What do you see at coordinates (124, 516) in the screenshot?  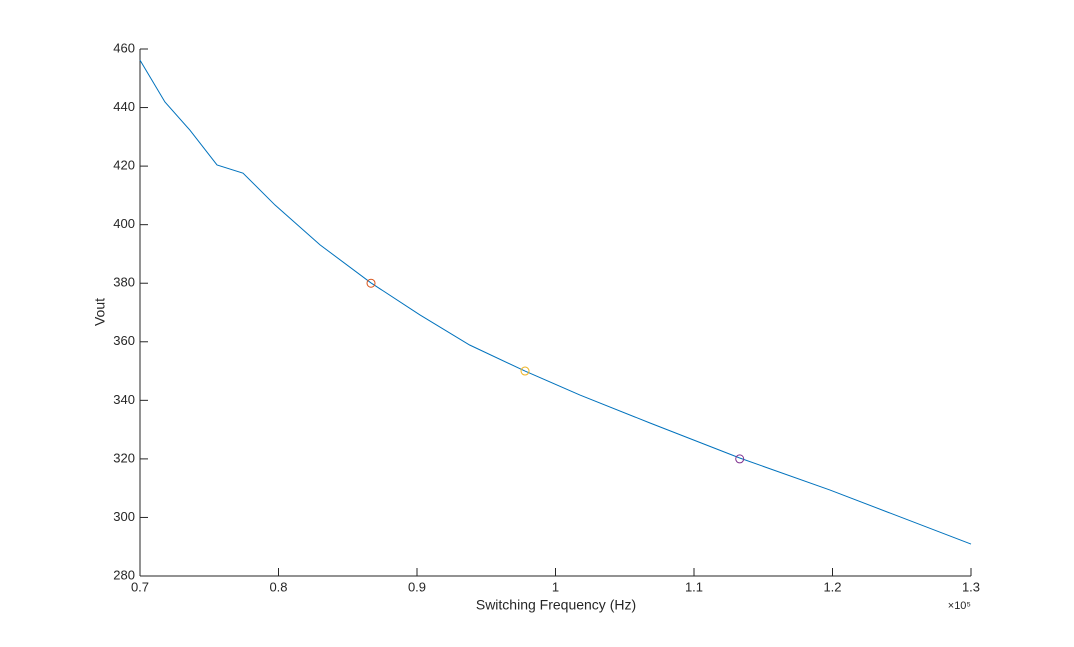 I see `y-tick-label: 300` at bounding box center [124, 516].